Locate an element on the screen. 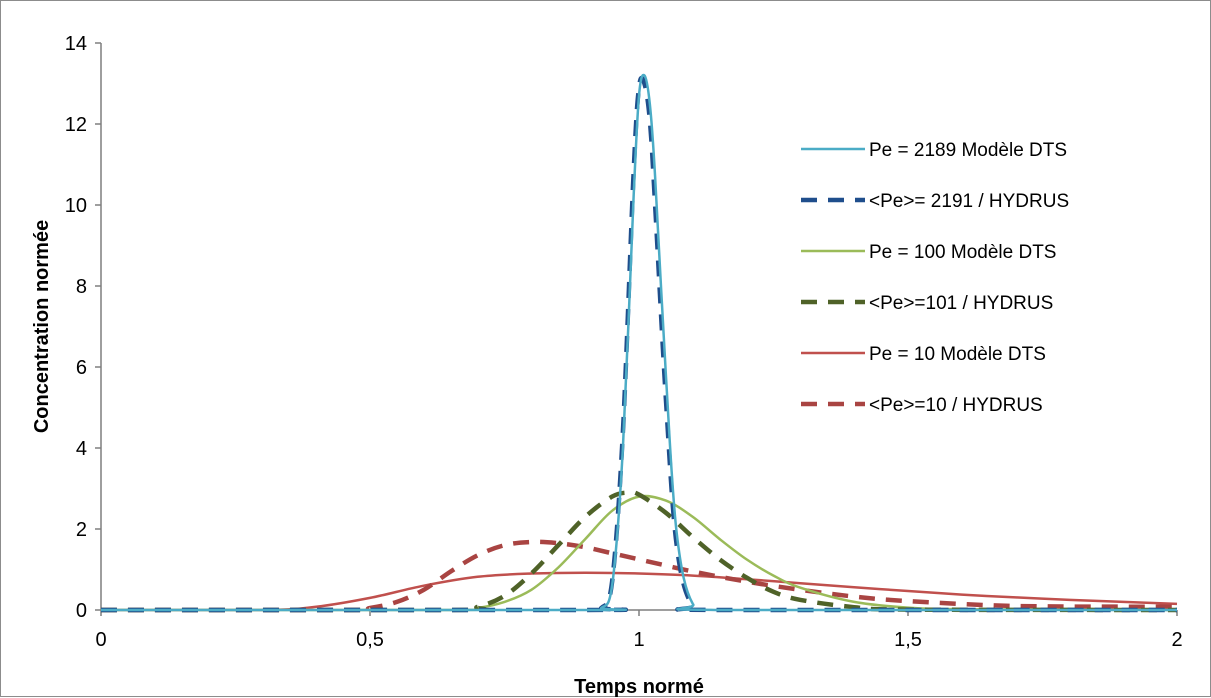 The width and height of the screenshot is (1211, 698). legend-label: <Pe>= 2191 / HYDRUS is located at coordinates (969, 201).